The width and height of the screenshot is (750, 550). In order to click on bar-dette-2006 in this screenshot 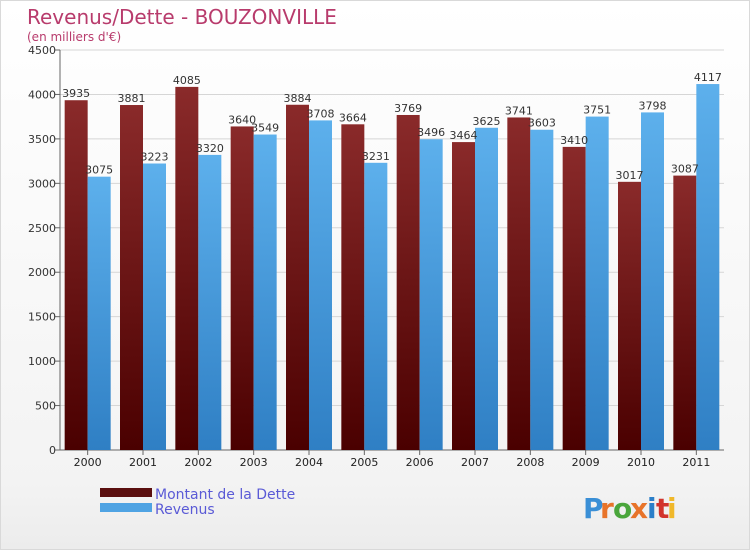, I will do `click(408, 282)`.